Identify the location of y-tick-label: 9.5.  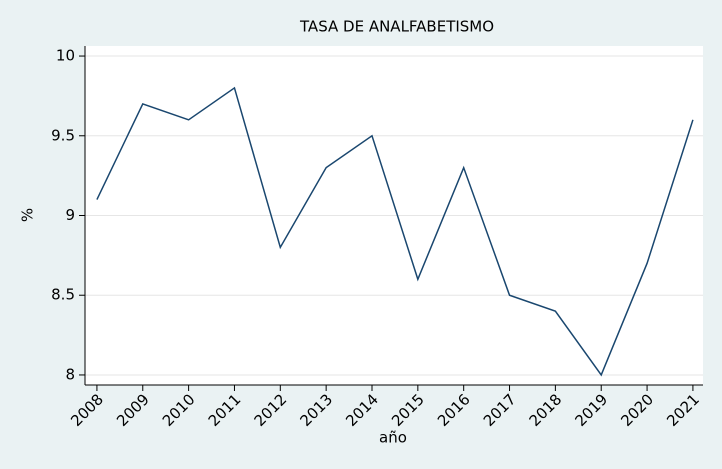
(63, 135).